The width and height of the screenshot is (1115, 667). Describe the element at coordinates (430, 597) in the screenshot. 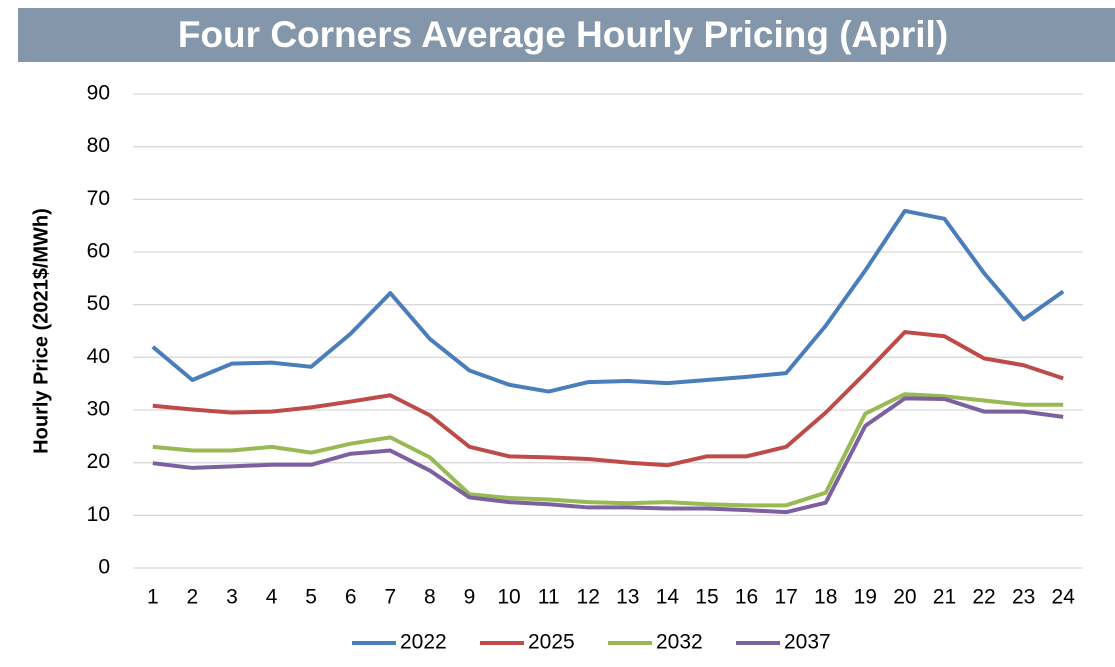

I see `x-tick-label: 8` at that location.